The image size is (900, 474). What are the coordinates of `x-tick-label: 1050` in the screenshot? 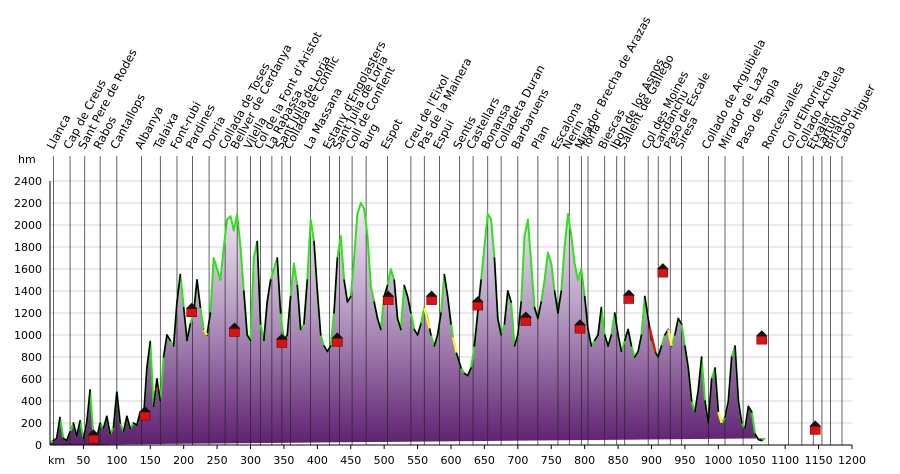 It's located at (752, 460).